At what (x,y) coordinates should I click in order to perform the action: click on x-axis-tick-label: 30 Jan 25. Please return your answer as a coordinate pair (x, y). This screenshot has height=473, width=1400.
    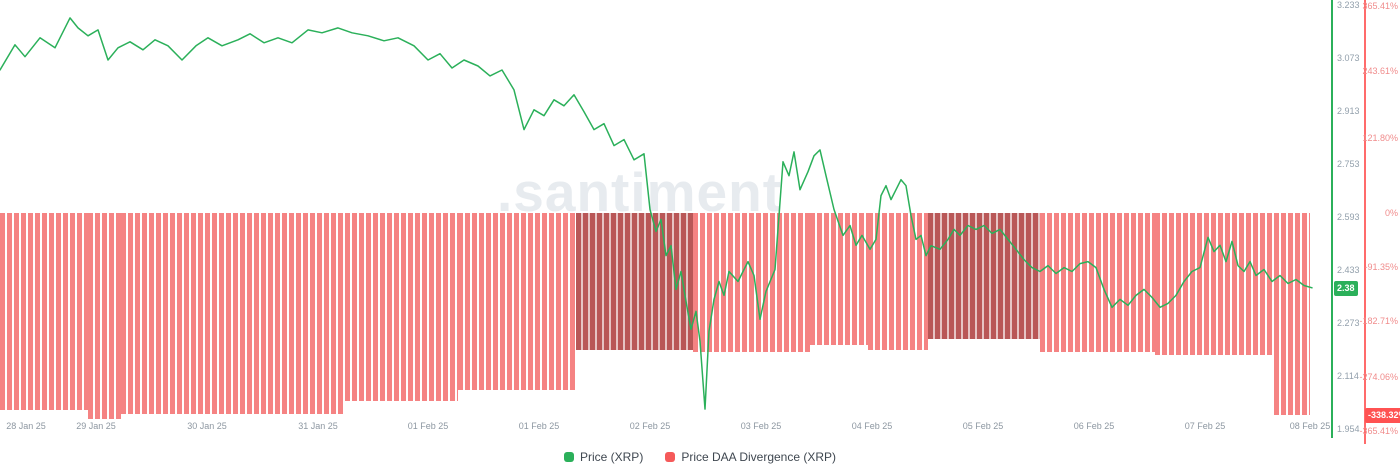
    Looking at the image, I should click on (207, 426).